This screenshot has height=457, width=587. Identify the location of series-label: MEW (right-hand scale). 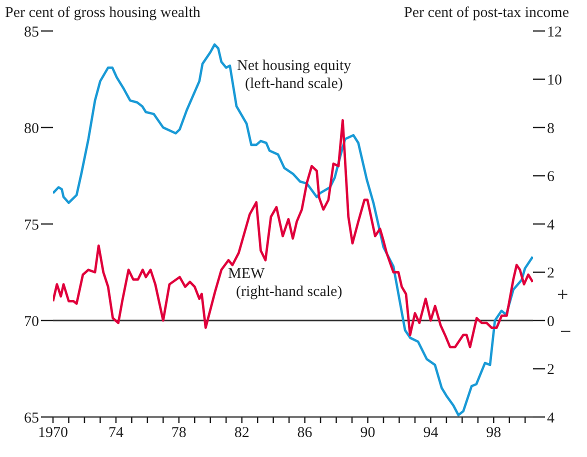
(285, 283).